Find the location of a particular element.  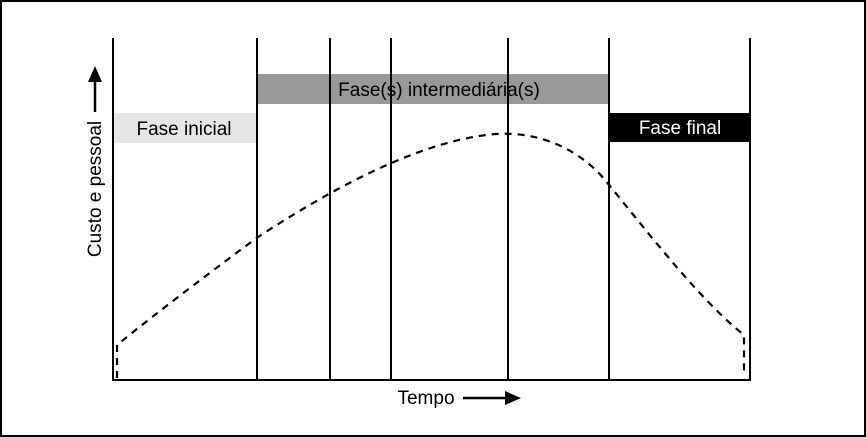

phase-label-initial: Fase inicial is located at coordinates (183, 129).